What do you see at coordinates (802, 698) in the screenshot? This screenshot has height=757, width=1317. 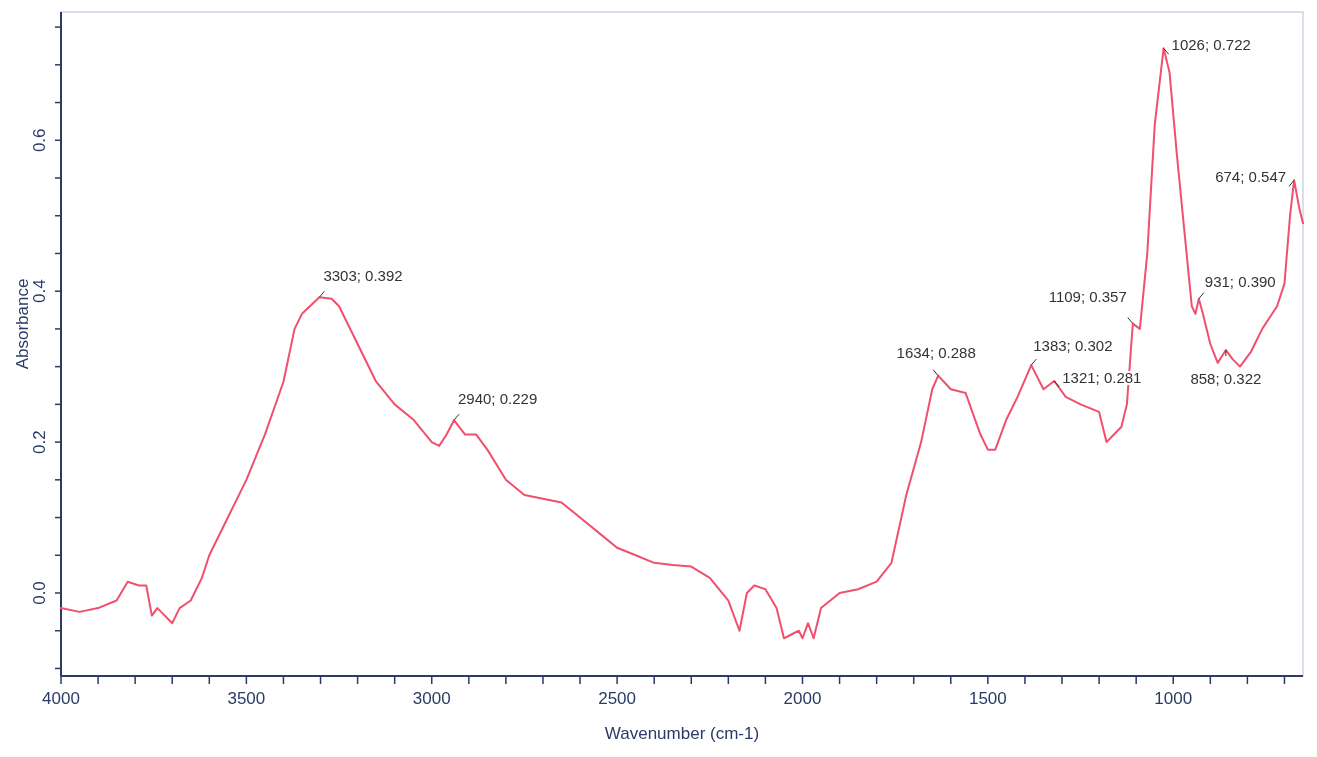 I see `x-tick-label: 2000` at bounding box center [802, 698].